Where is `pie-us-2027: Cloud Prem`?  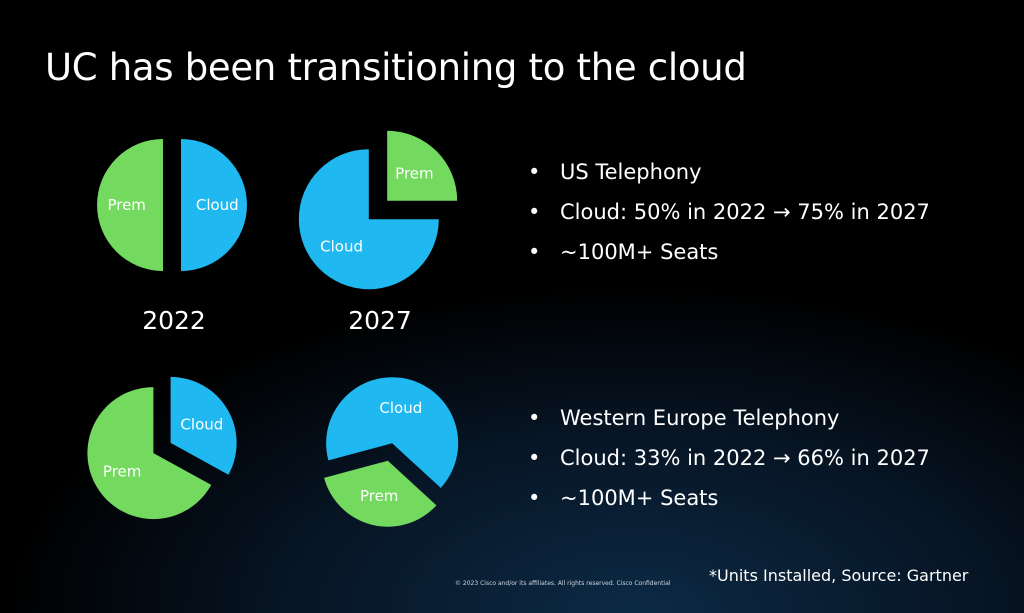
pie-us-2027: Cloud Prem is located at coordinates (378, 210).